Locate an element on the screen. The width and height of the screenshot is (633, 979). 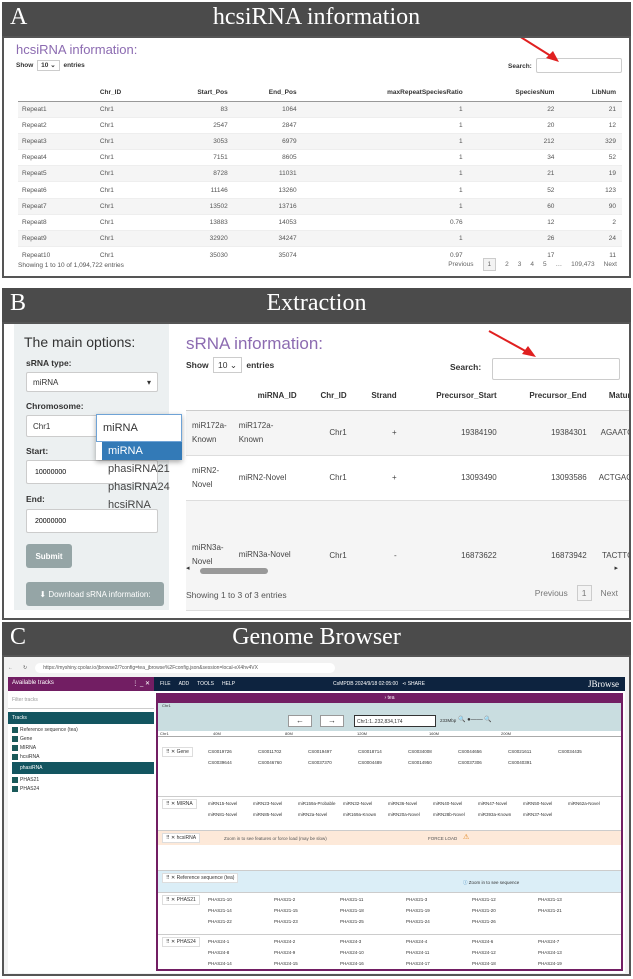
dropdown-option: phasiRNA21 is located at coordinates (139, 469).